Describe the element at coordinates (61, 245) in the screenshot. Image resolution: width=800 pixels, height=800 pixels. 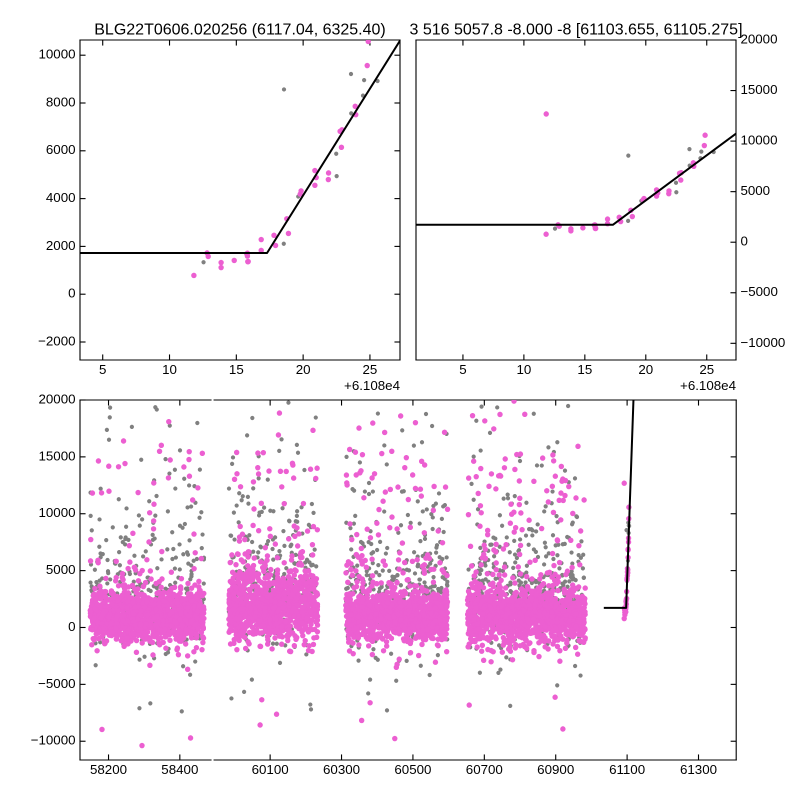
I see `svg-text: 2000` at that location.